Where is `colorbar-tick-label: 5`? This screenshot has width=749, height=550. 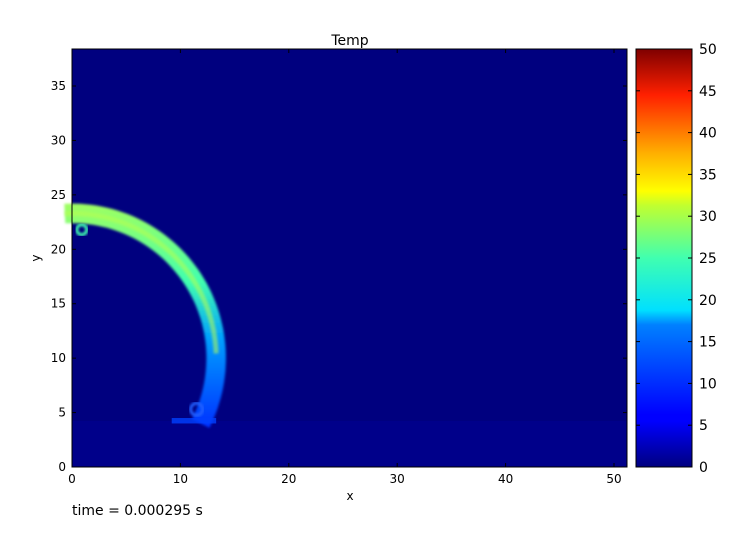 colorbar-tick-label: 5 is located at coordinates (703, 426).